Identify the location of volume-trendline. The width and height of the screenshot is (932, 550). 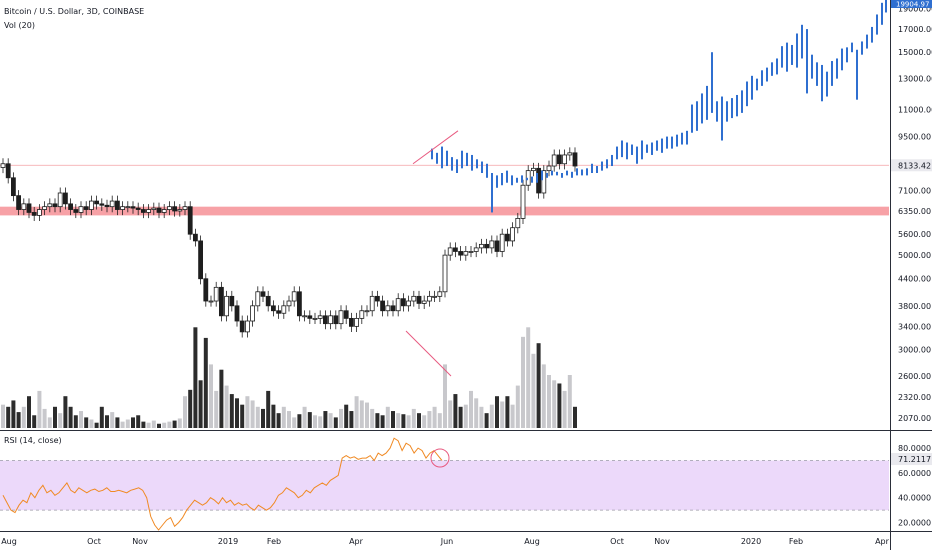
(428, 353).